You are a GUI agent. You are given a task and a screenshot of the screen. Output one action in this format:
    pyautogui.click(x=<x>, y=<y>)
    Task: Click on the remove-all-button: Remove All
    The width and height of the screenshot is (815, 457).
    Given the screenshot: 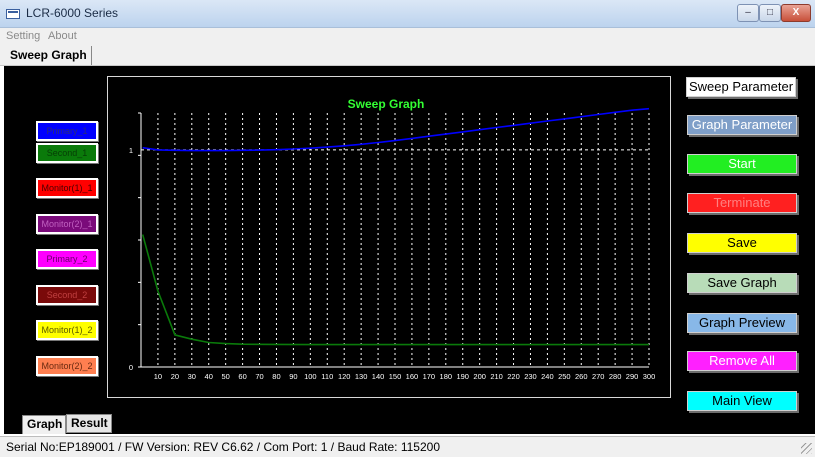 What is the action you would take?
    pyautogui.click(x=742, y=361)
    